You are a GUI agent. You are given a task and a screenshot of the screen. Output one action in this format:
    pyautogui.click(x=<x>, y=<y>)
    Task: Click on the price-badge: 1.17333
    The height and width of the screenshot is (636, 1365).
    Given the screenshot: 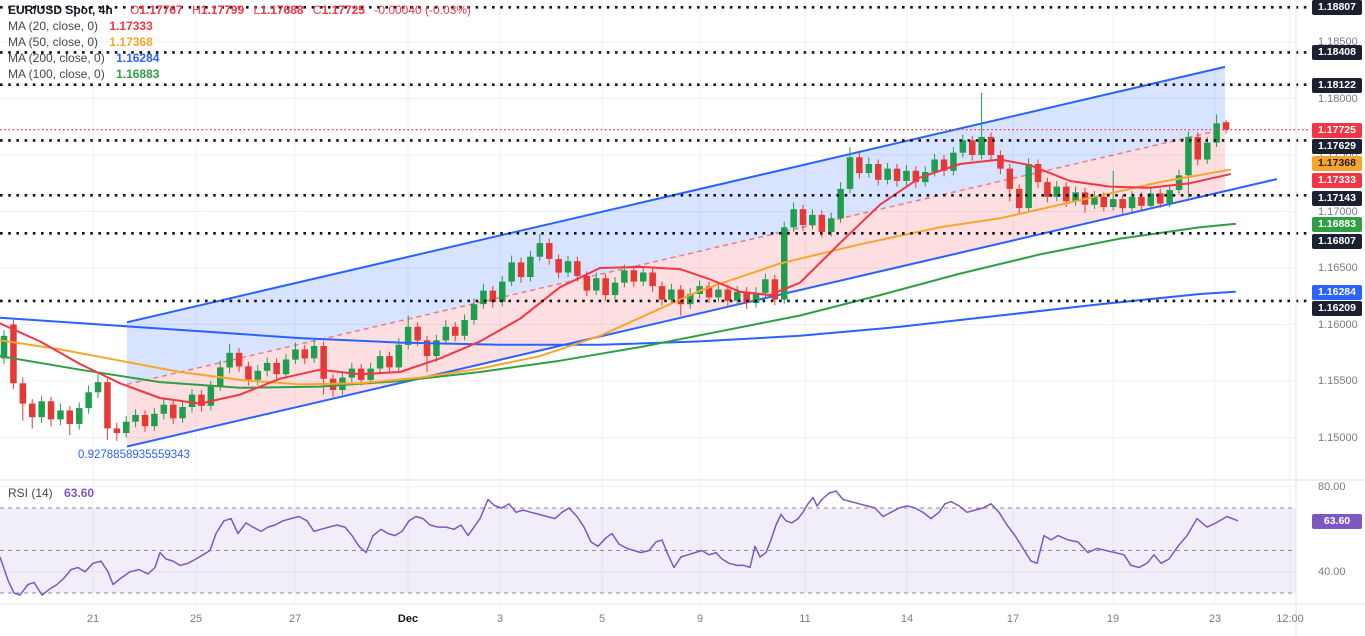 What is the action you would take?
    pyautogui.click(x=1337, y=180)
    